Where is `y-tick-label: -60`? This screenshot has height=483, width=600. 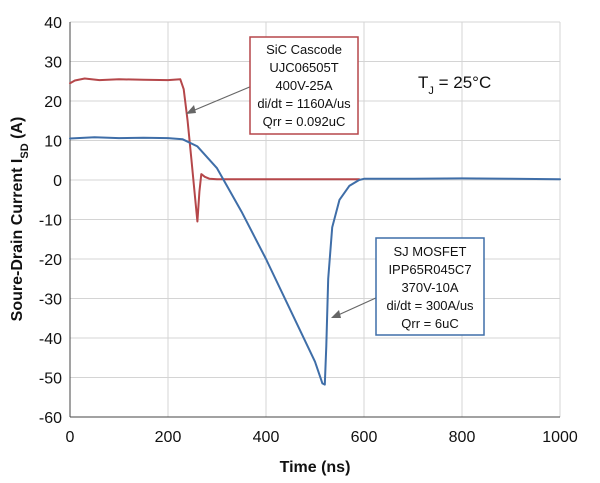 y-tick-label: -60 is located at coordinates (50, 418).